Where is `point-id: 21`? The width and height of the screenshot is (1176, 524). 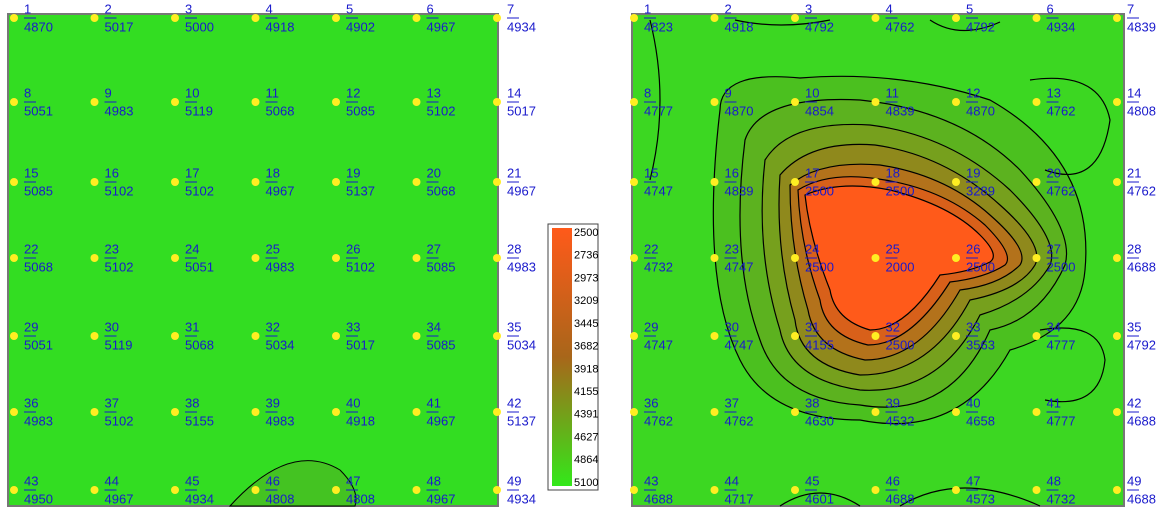 point-id: 21 is located at coordinates (514, 172).